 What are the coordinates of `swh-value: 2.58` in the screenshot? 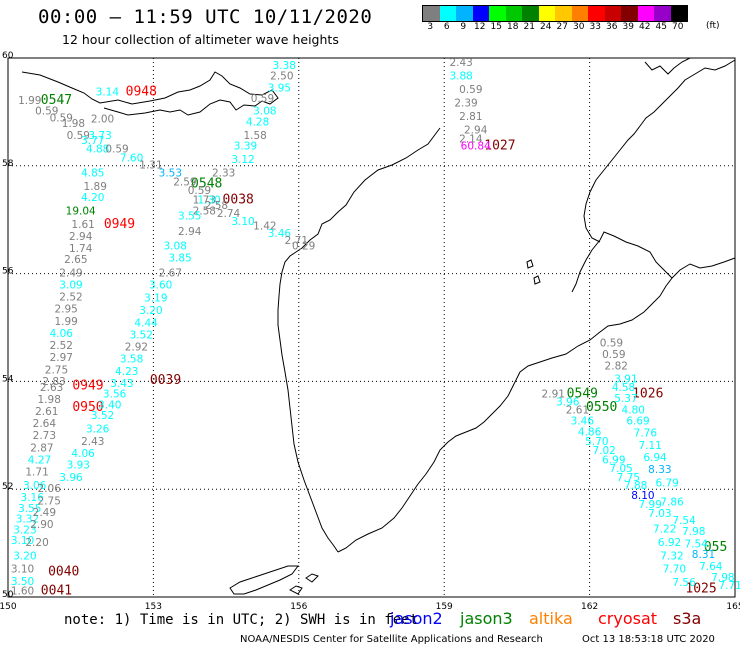 It's located at (216, 206).